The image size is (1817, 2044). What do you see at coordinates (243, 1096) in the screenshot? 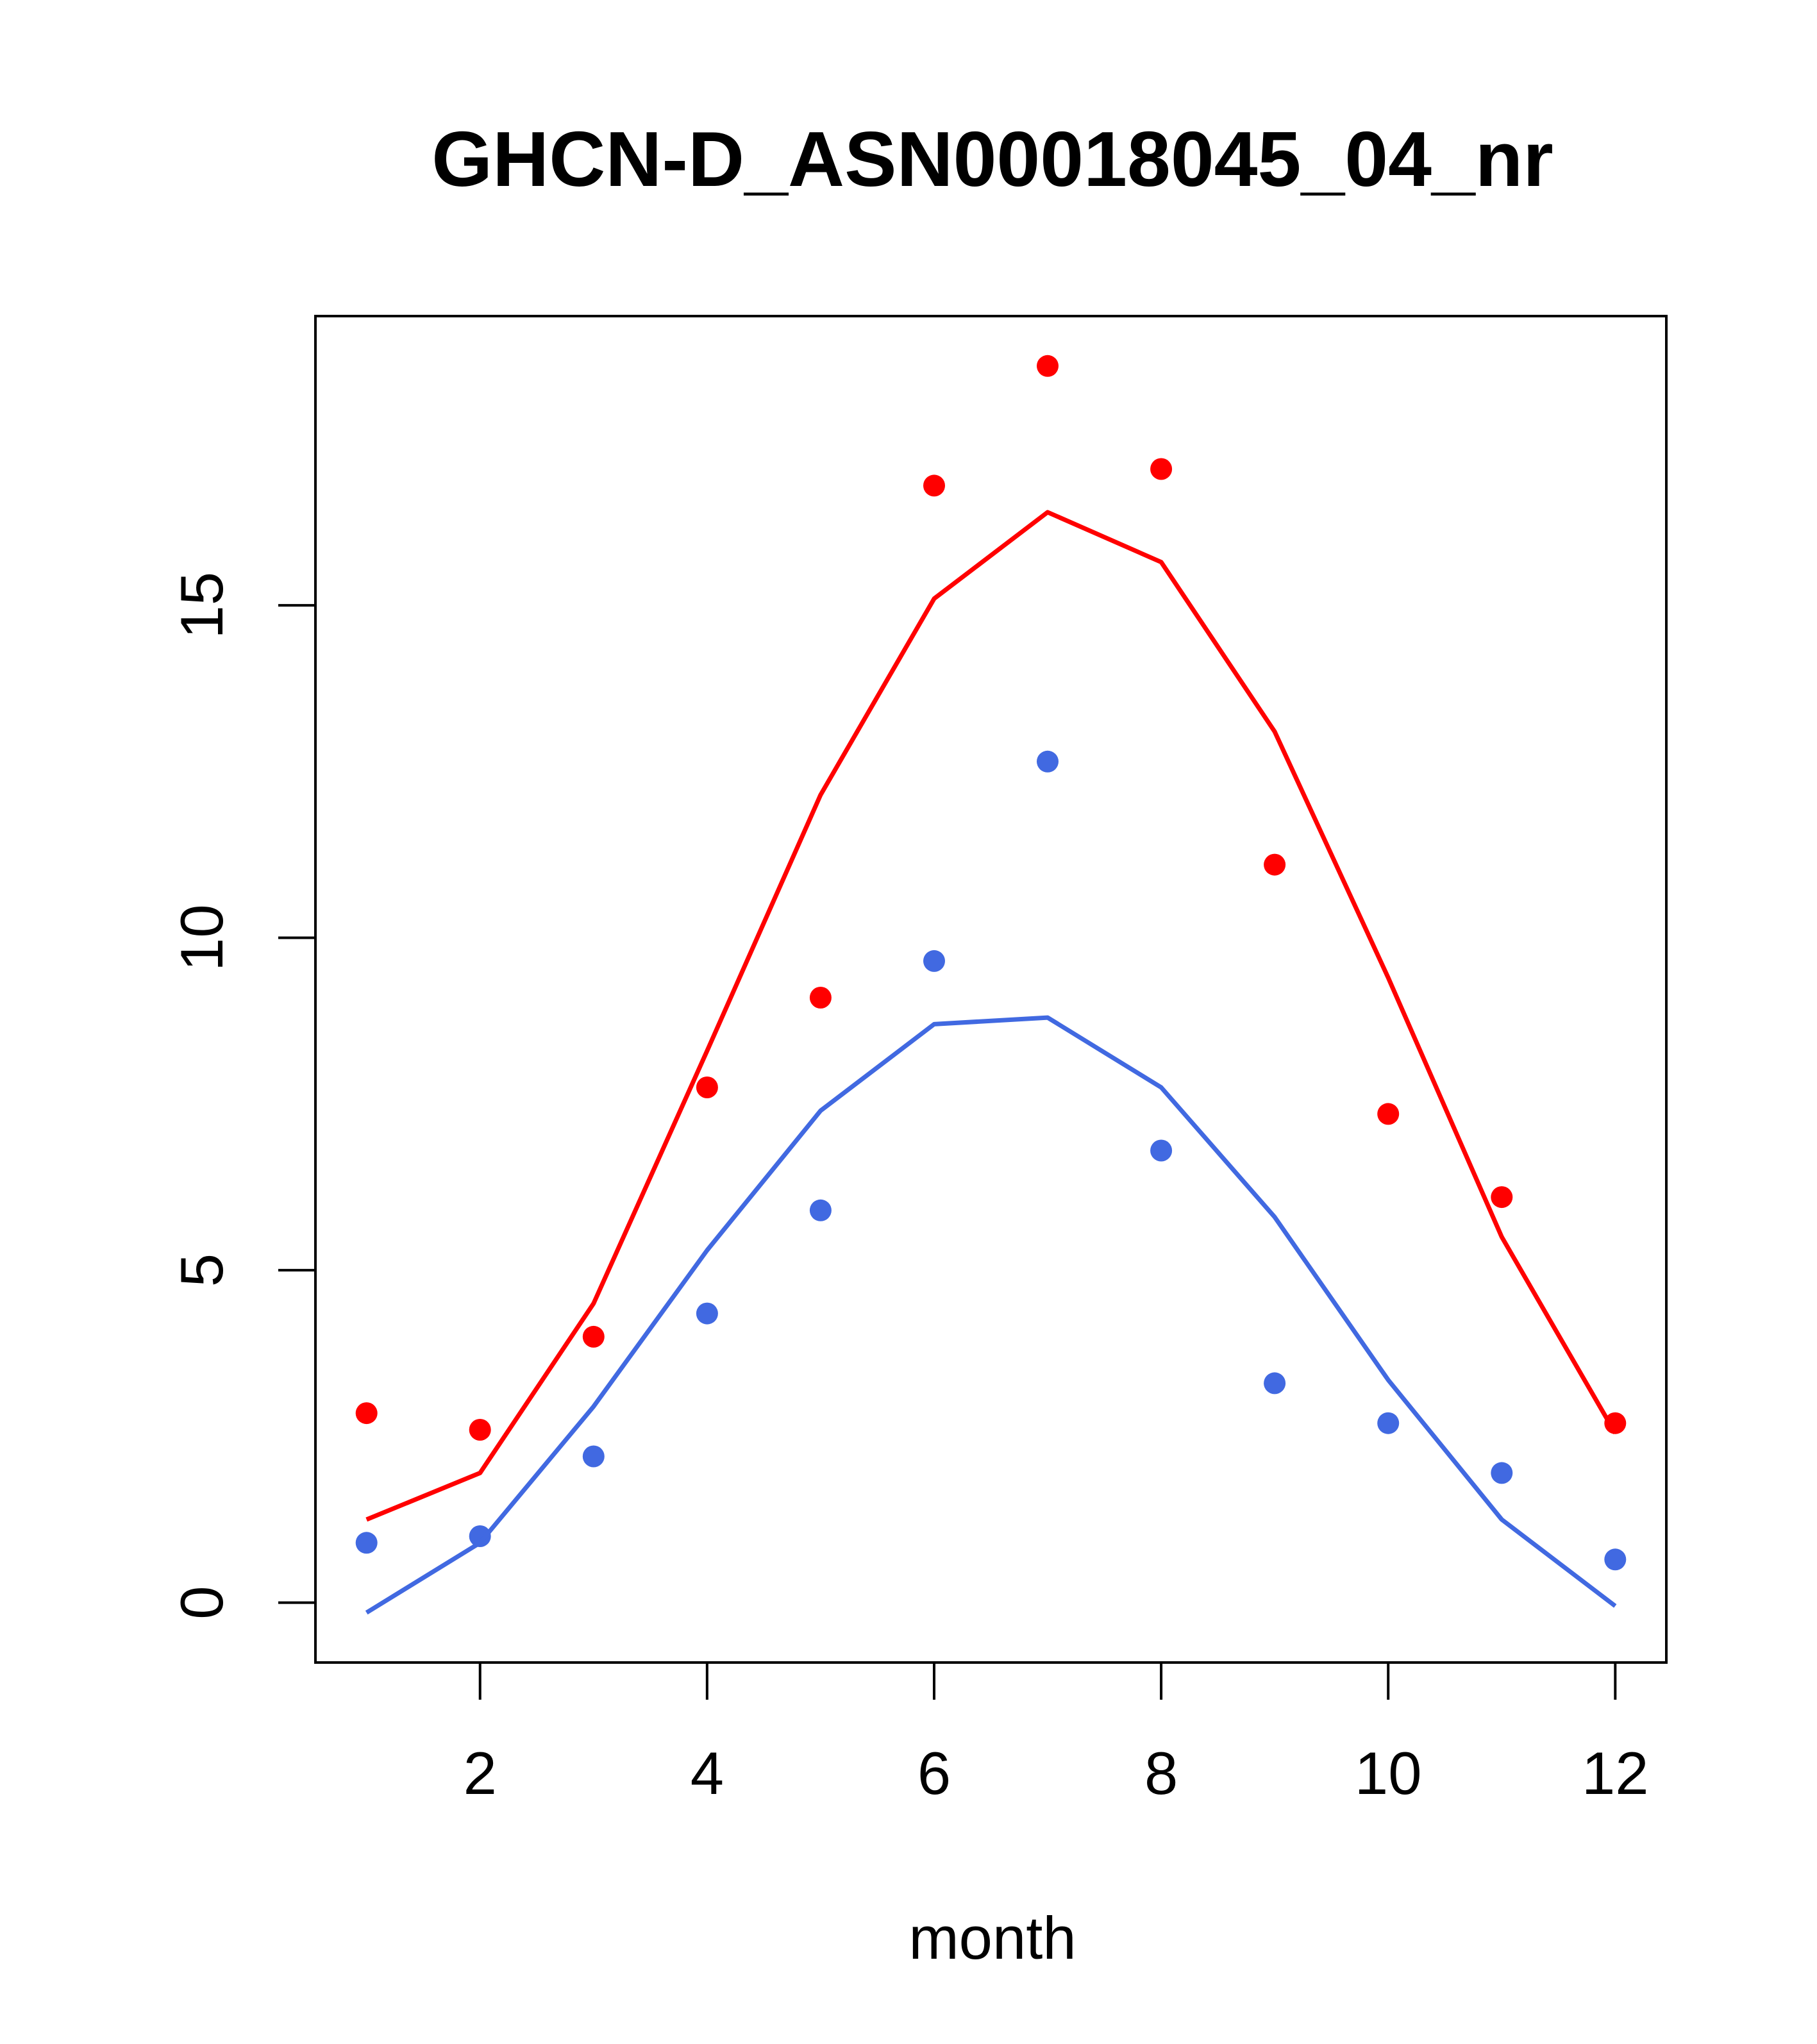
I see `y-axis: 0 5 10 15` at bounding box center [243, 1096].